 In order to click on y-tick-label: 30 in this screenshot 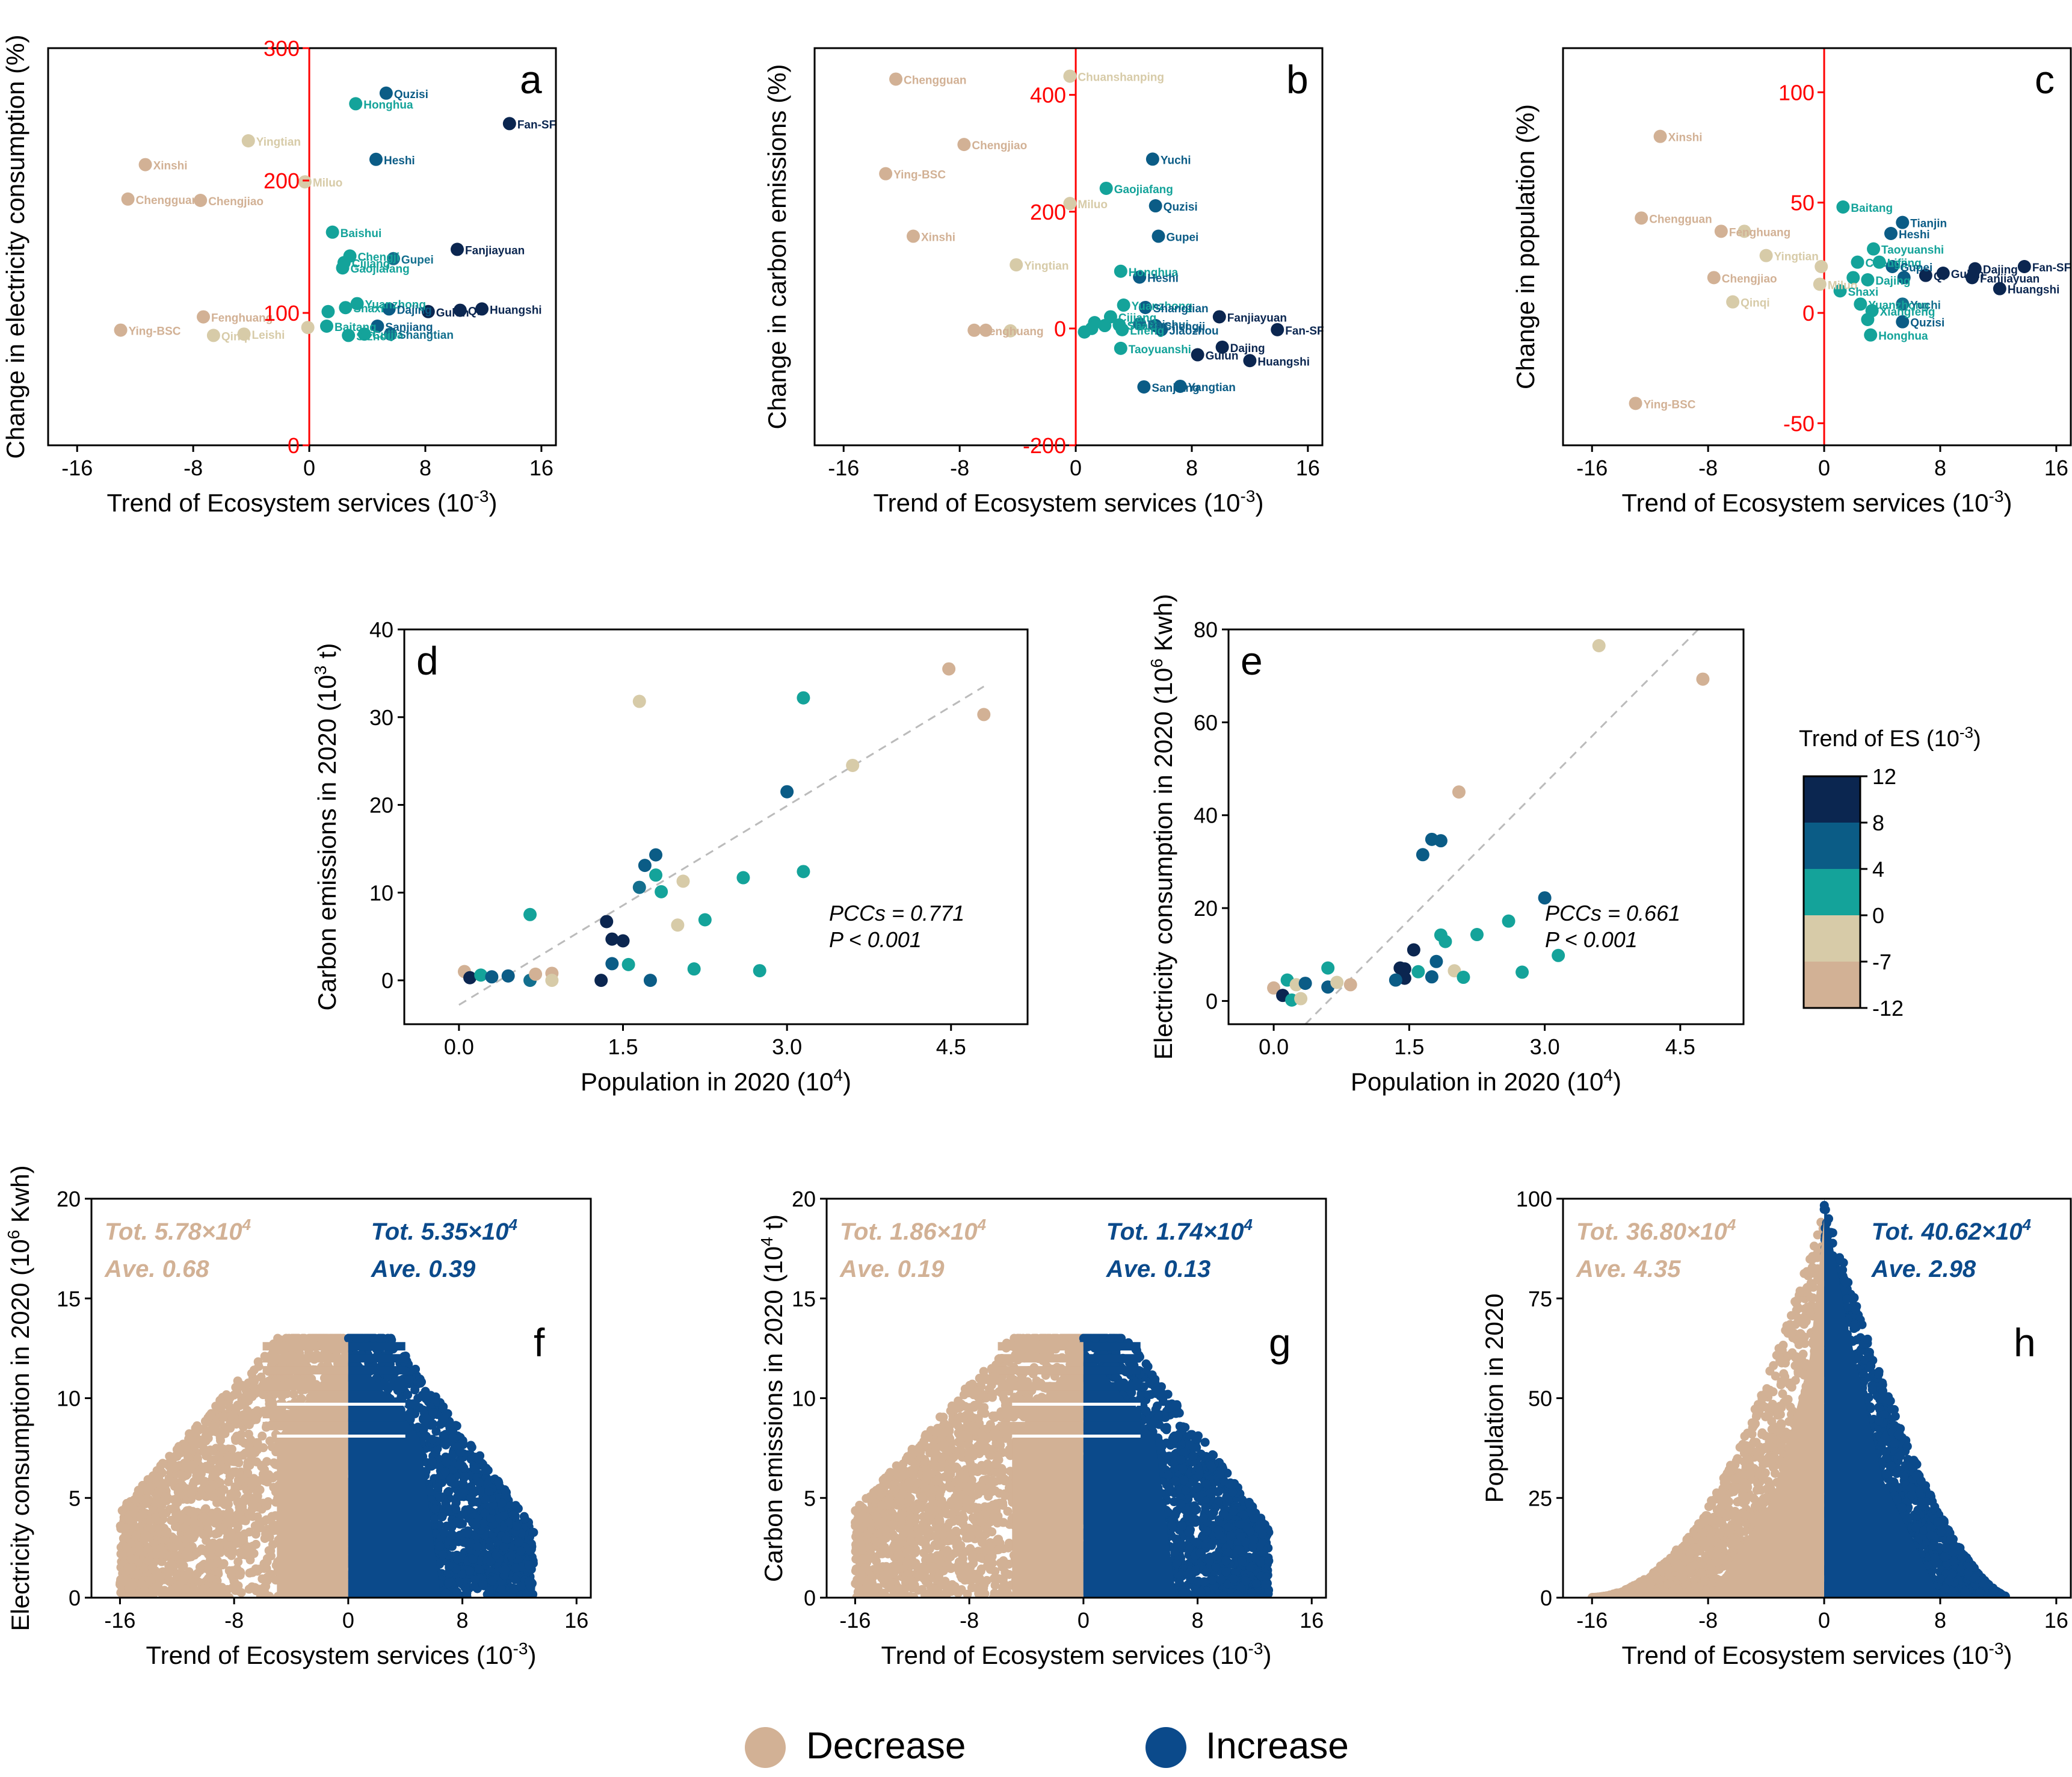, I will do `click(381, 717)`.